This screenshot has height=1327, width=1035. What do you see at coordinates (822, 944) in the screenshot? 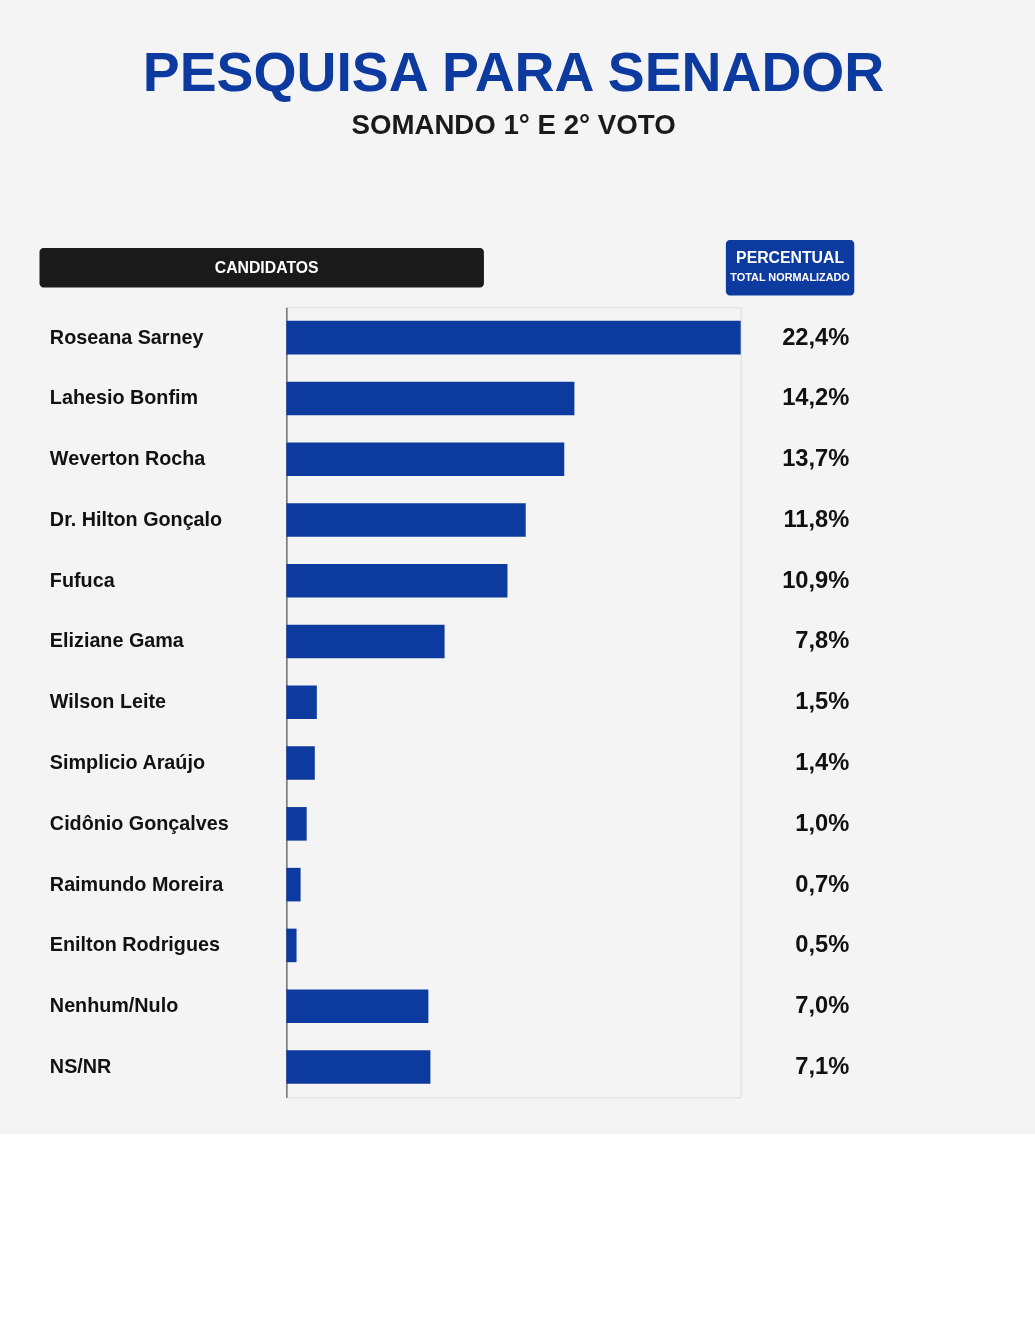
I see `data-label: 0,5%` at bounding box center [822, 944].